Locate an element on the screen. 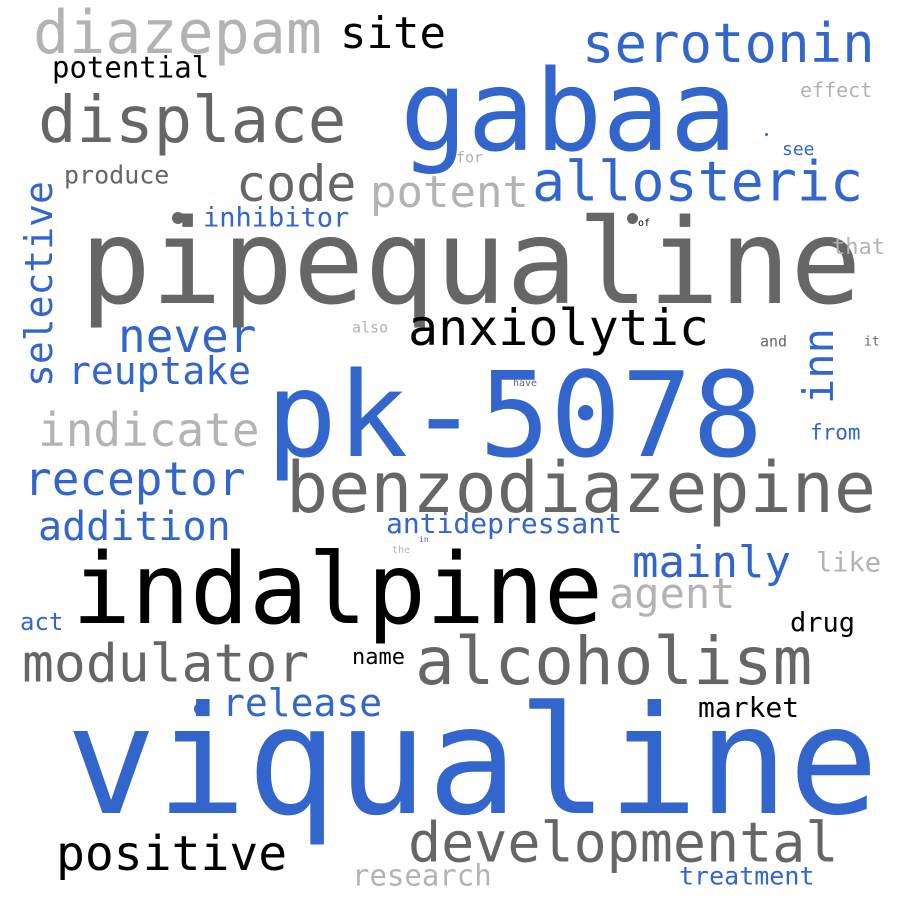  word-selective: selective is located at coordinates (39, 284).